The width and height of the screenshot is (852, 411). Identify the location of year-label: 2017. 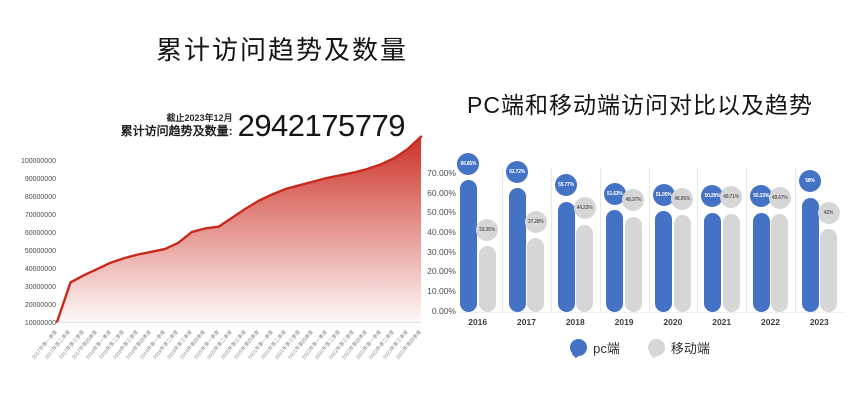
(526, 322).